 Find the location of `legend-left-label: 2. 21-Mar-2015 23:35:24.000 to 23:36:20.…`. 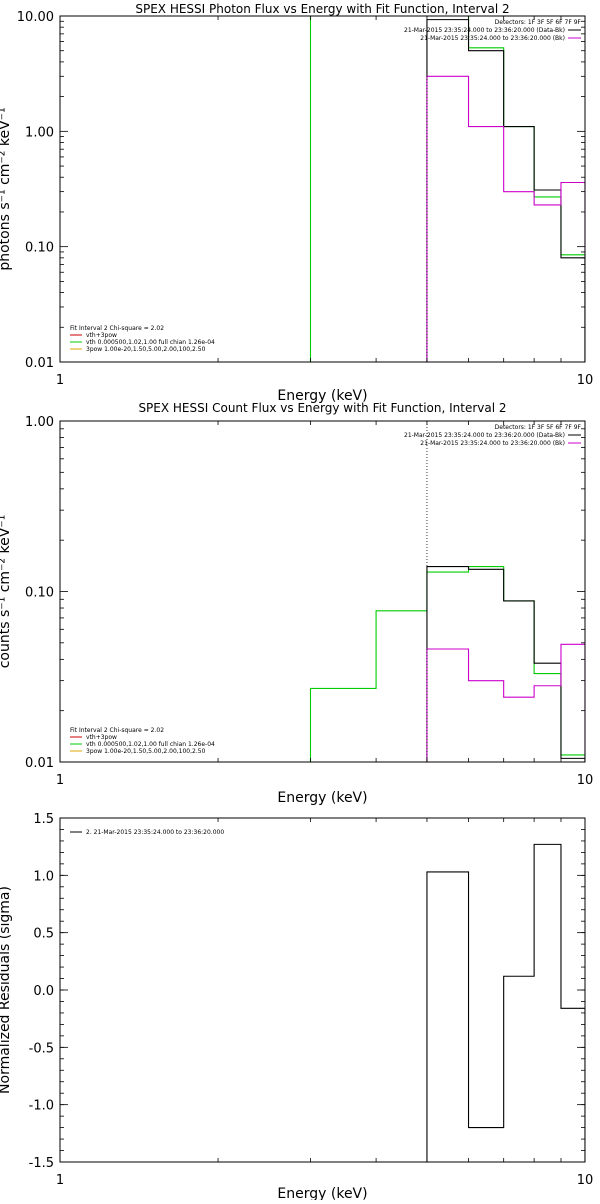

legend-left-label: 2. 21-Mar-2015 23:35:24.000 to 23:36:20.… is located at coordinates (155, 832).